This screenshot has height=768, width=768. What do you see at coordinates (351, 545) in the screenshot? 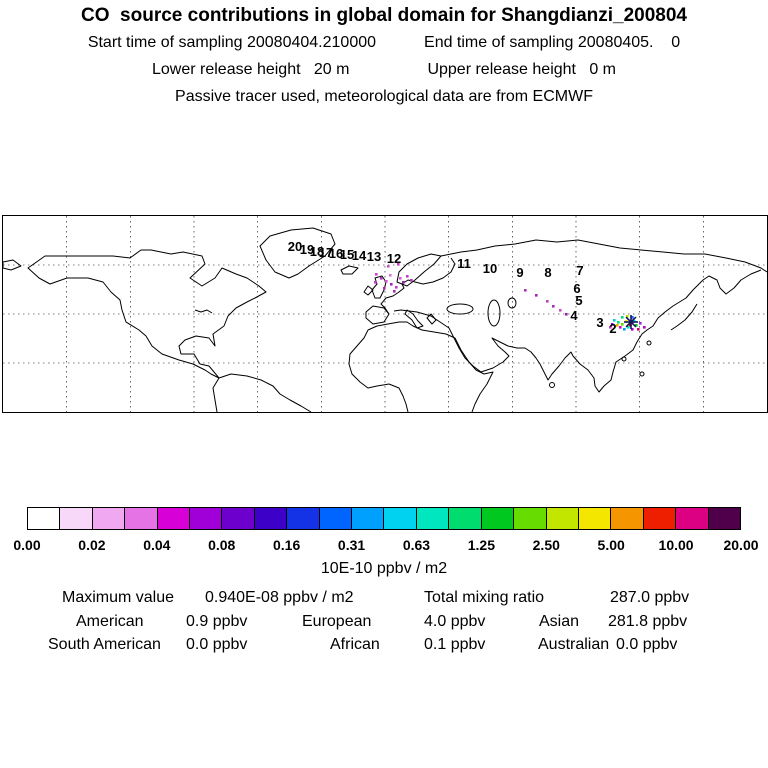
I see `colorbar-tick-label: 0.31` at bounding box center [351, 545].